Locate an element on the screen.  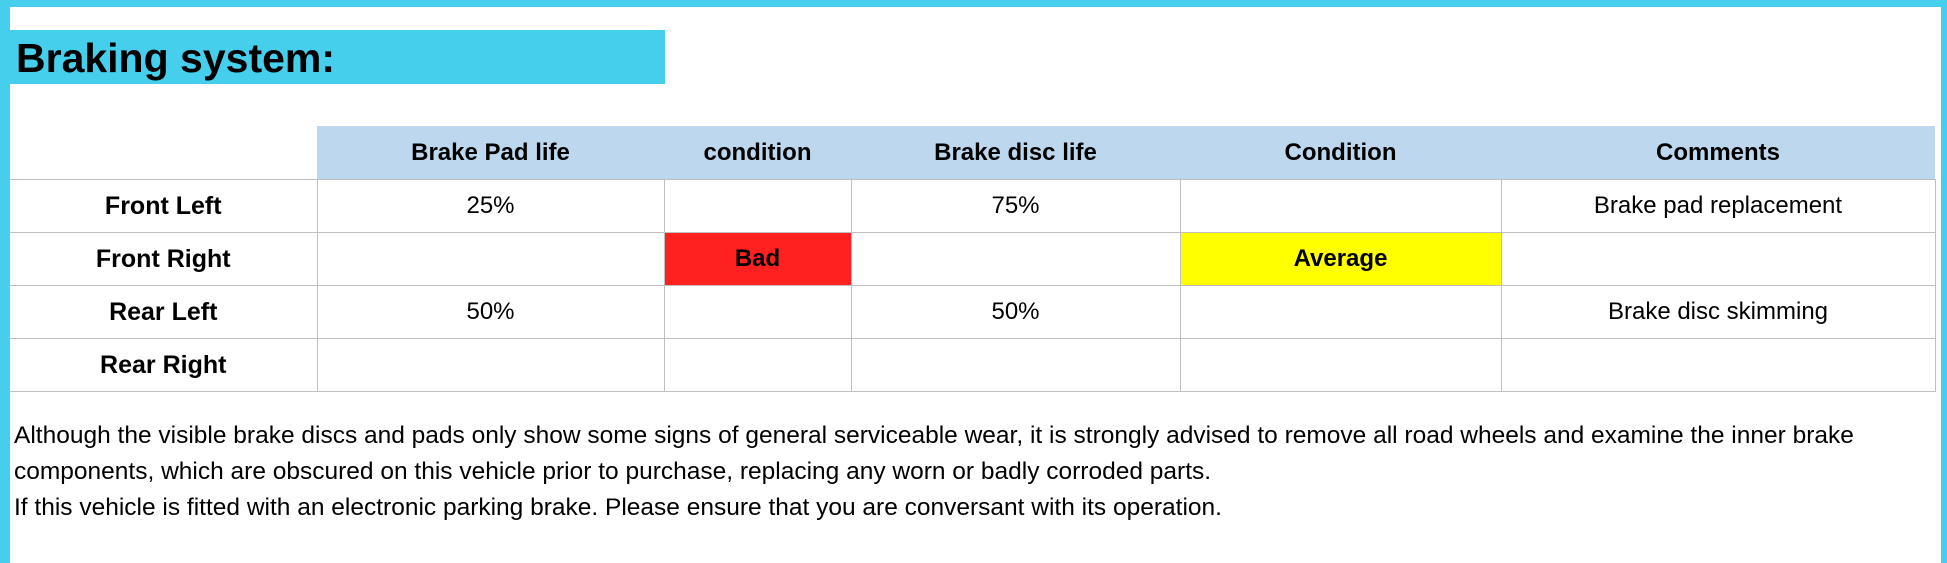
disc-life-cell: 75% is located at coordinates (1015, 206).